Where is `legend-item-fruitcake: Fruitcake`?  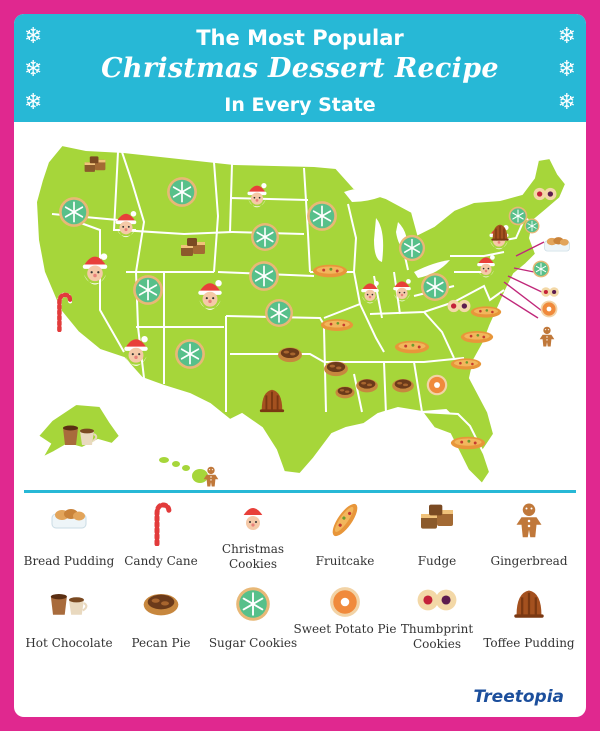 legend-item-fruitcake: Fruitcake is located at coordinates (345, 535).